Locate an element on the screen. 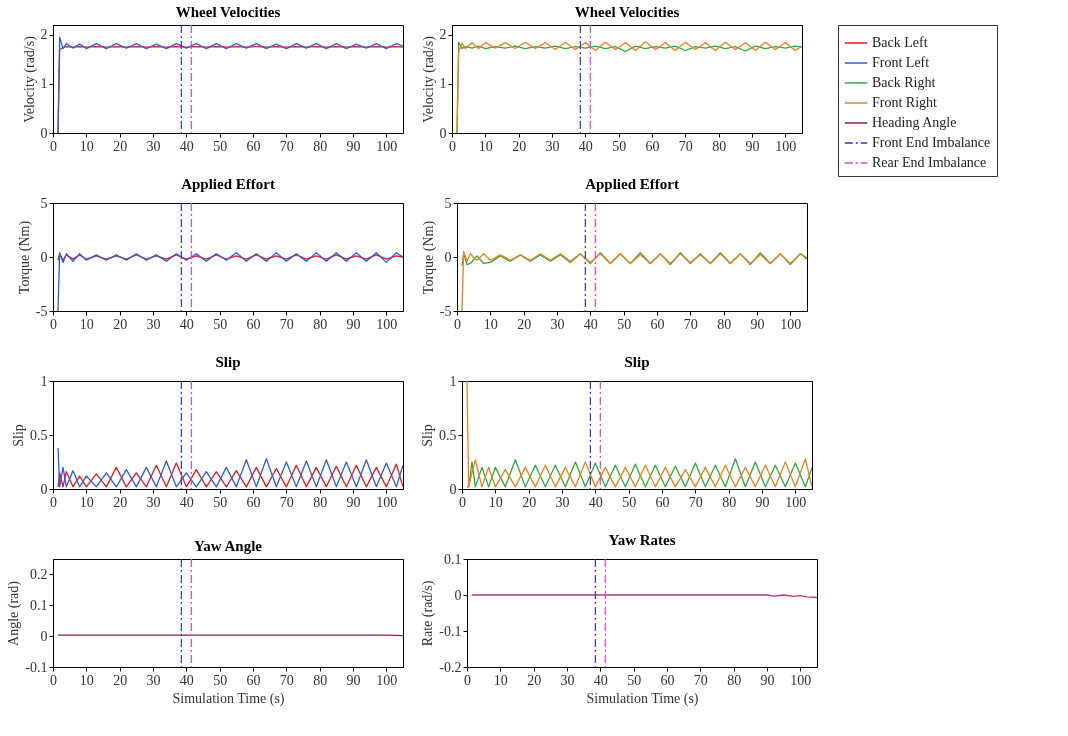 This screenshot has width=1068, height=736. legend-label: Back Right is located at coordinates (904, 82).